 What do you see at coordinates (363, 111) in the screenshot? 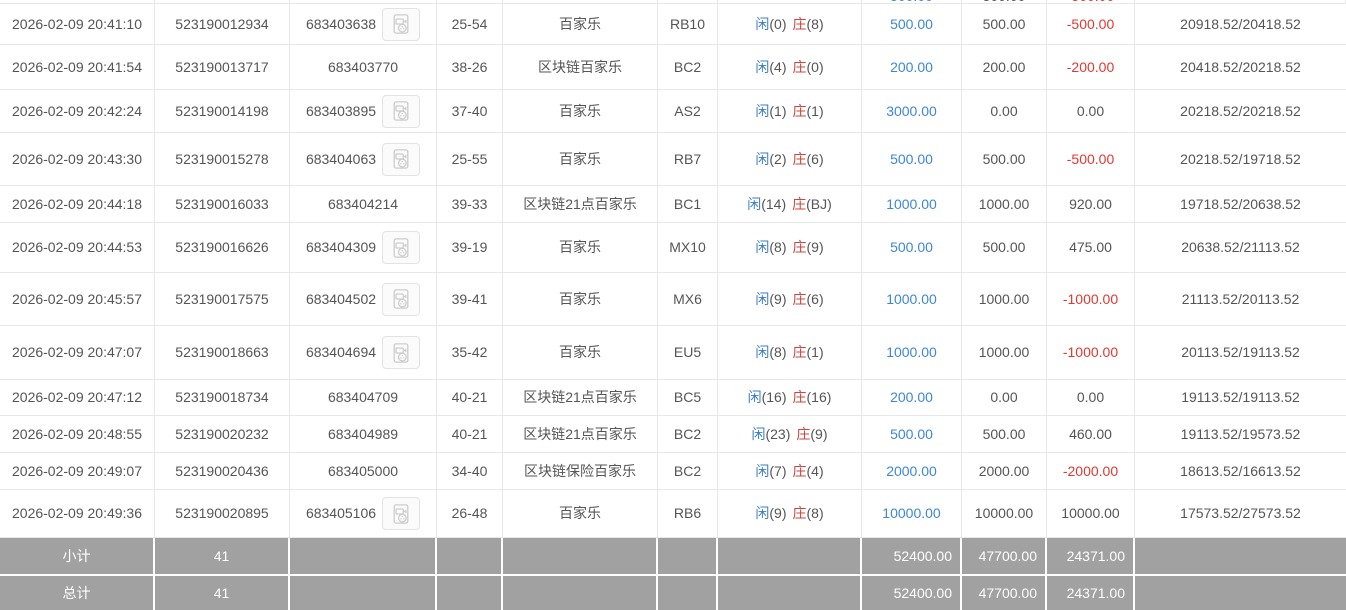
I see `game-number-cell: 683403895` at bounding box center [363, 111].